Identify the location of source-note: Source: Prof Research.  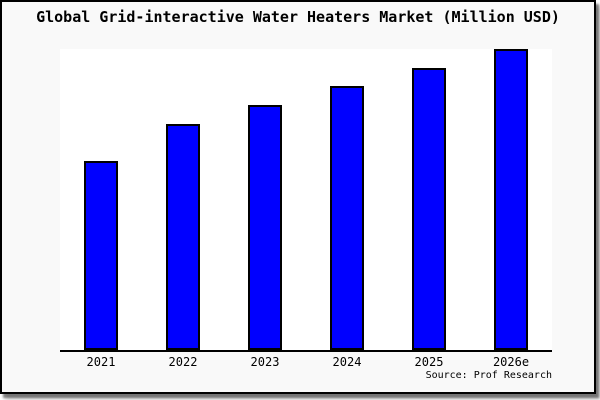
(488, 375).